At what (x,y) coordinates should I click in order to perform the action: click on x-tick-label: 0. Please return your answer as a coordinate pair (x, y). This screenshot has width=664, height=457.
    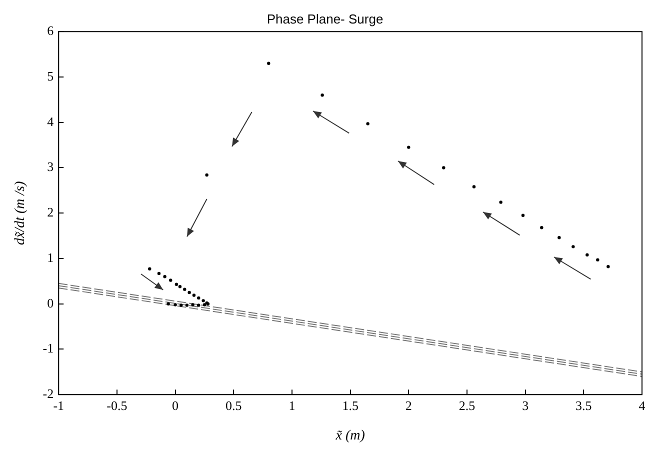
    Looking at the image, I should click on (175, 405).